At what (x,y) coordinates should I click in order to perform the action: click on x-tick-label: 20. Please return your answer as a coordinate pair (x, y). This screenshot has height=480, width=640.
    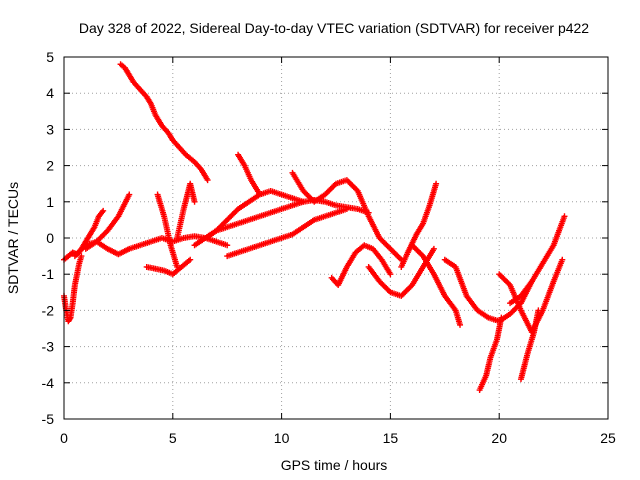
    Looking at the image, I should click on (499, 438).